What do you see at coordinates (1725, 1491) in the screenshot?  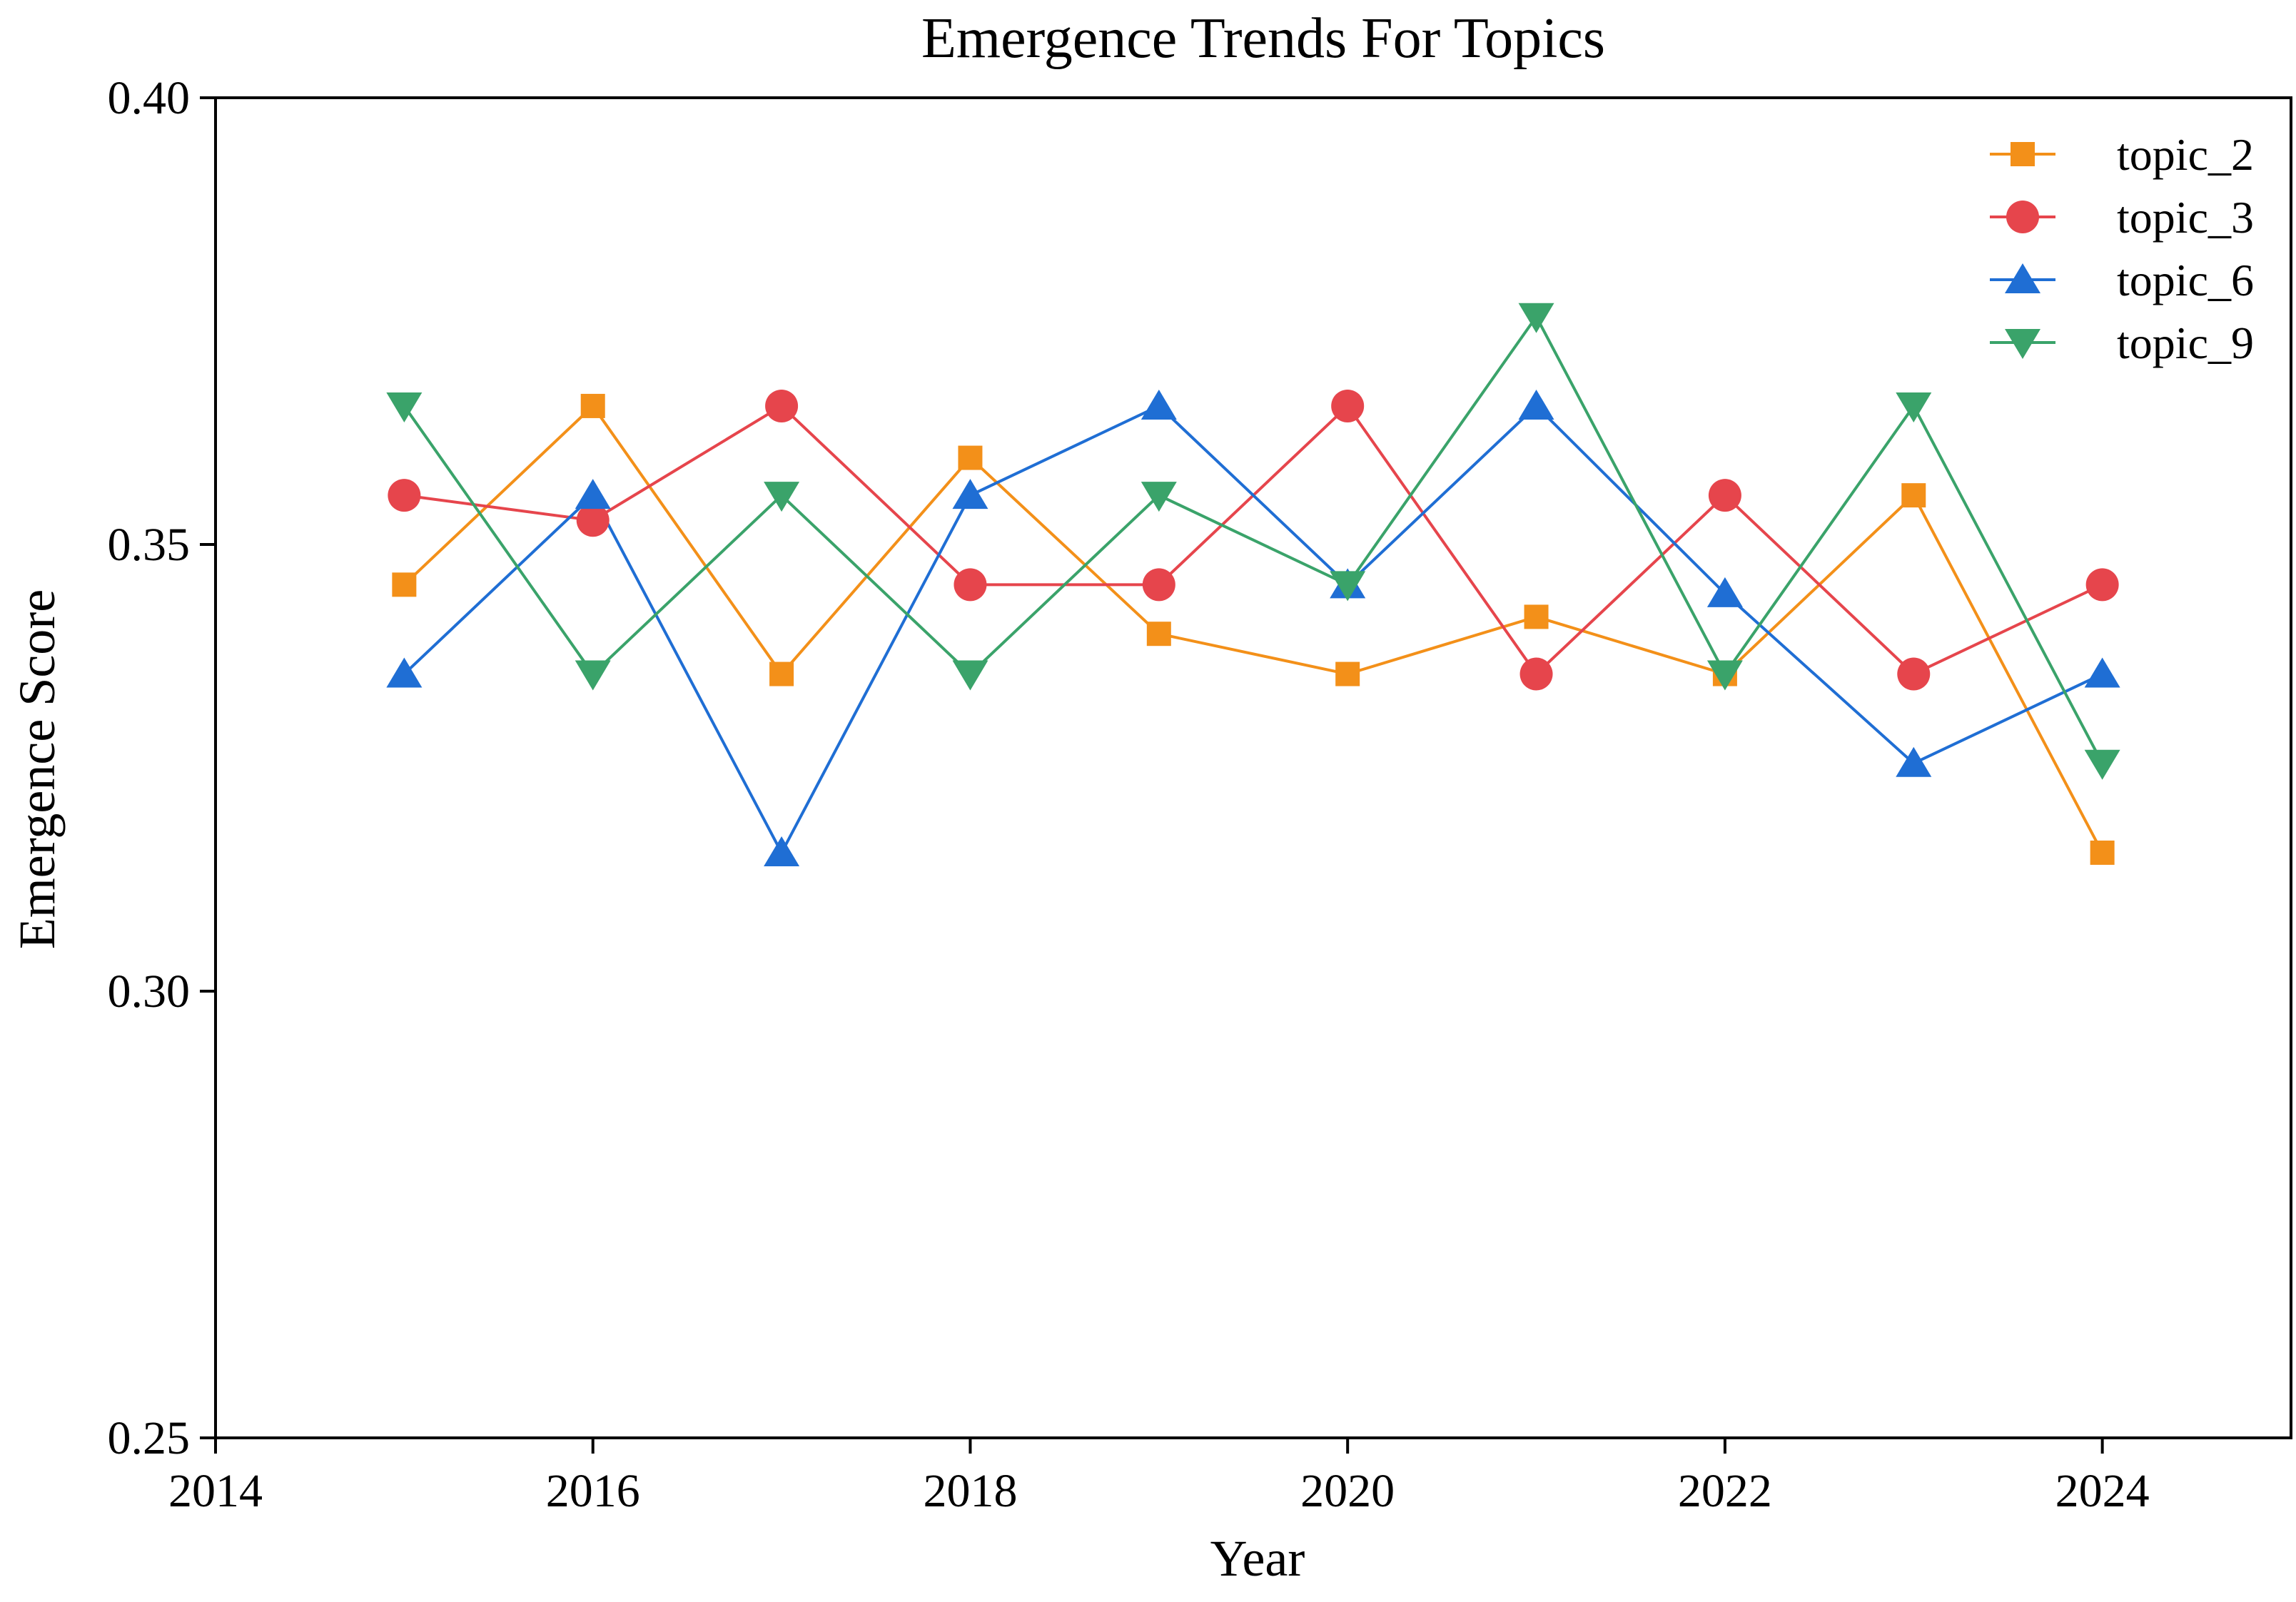 I see `x-tick-label: 2022` at bounding box center [1725, 1491].